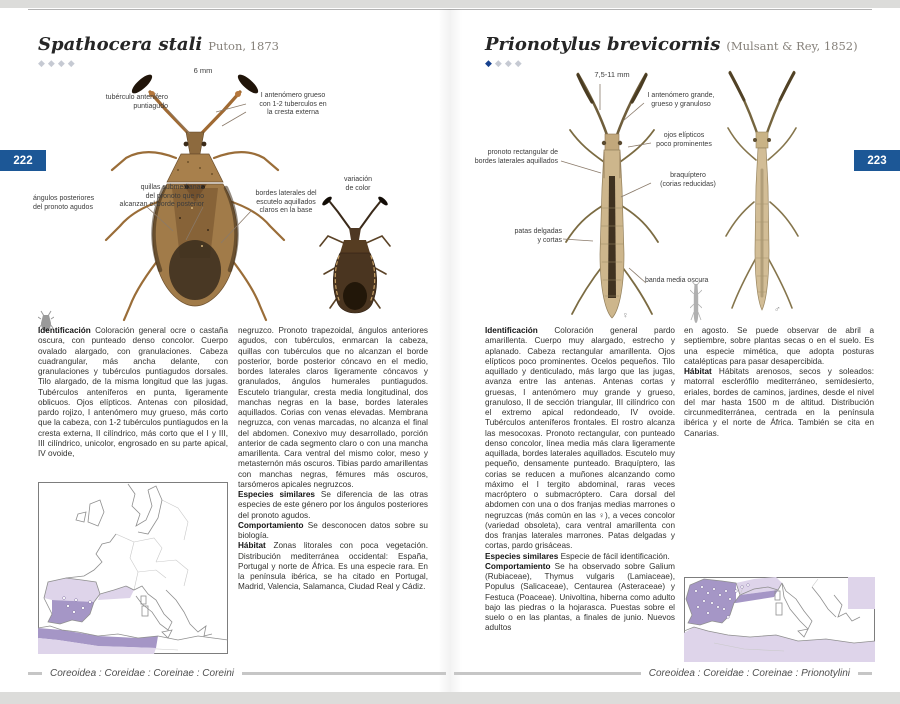 The image size is (900, 704). Describe the element at coordinates (538, 236) in the screenshot. I see `annotation-legs: patas delgadas y cortas` at that location.